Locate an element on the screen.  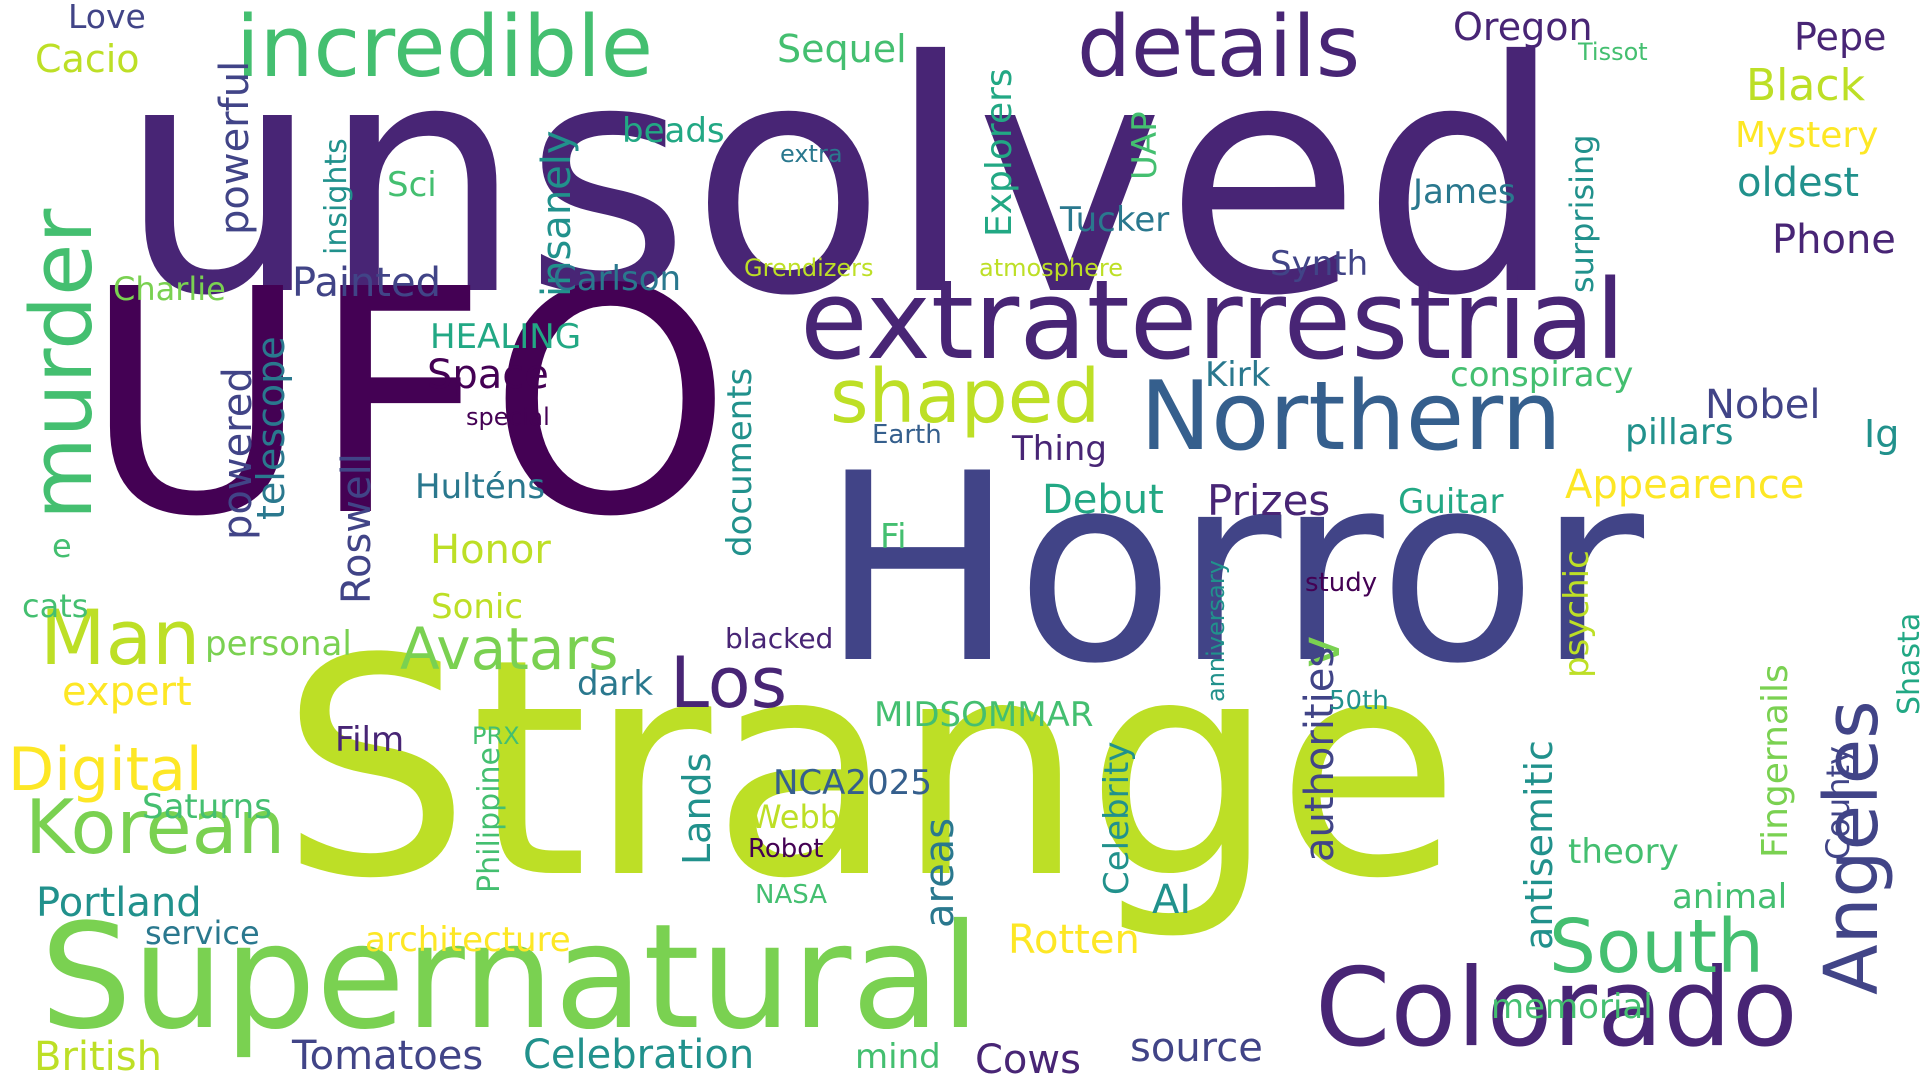
cloud-word: MIDSOMMAR is located at coordinates (984, 715).